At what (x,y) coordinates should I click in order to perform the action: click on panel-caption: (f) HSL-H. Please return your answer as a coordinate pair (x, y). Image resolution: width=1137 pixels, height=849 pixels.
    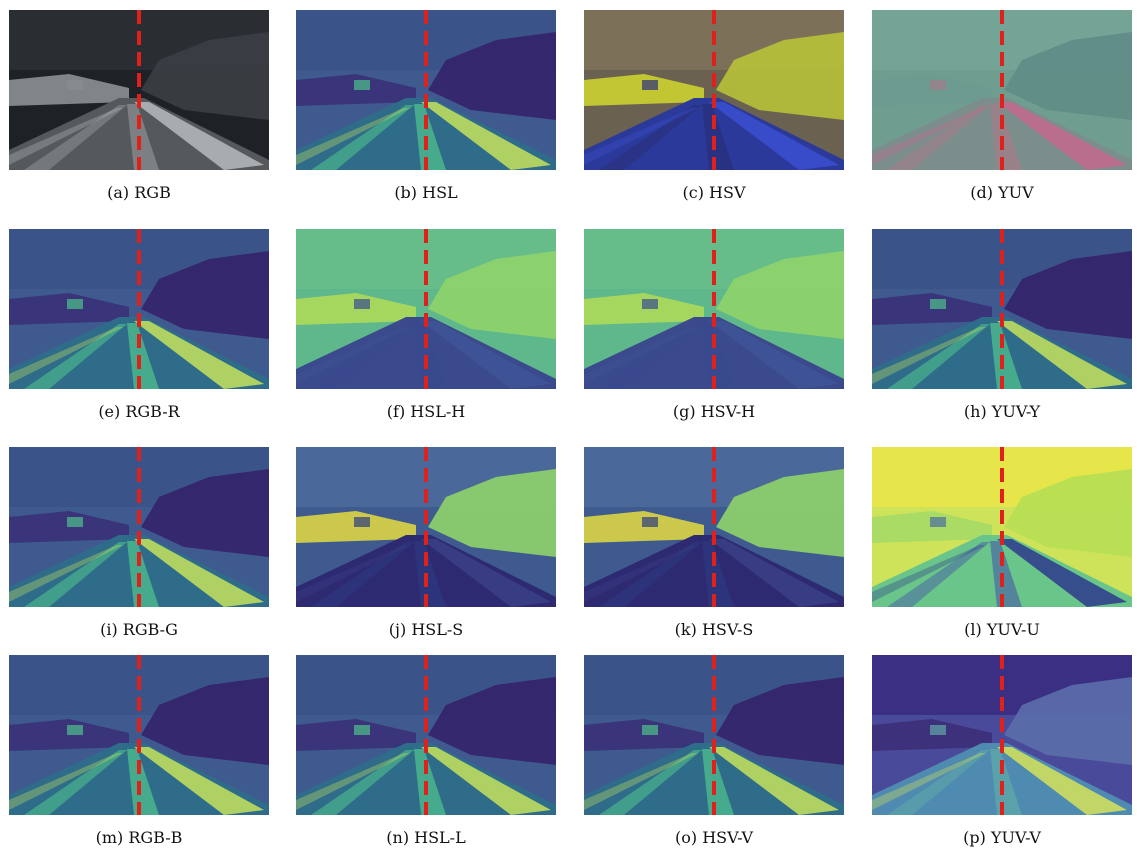
    Looking at the image, I should click on (426, 411).